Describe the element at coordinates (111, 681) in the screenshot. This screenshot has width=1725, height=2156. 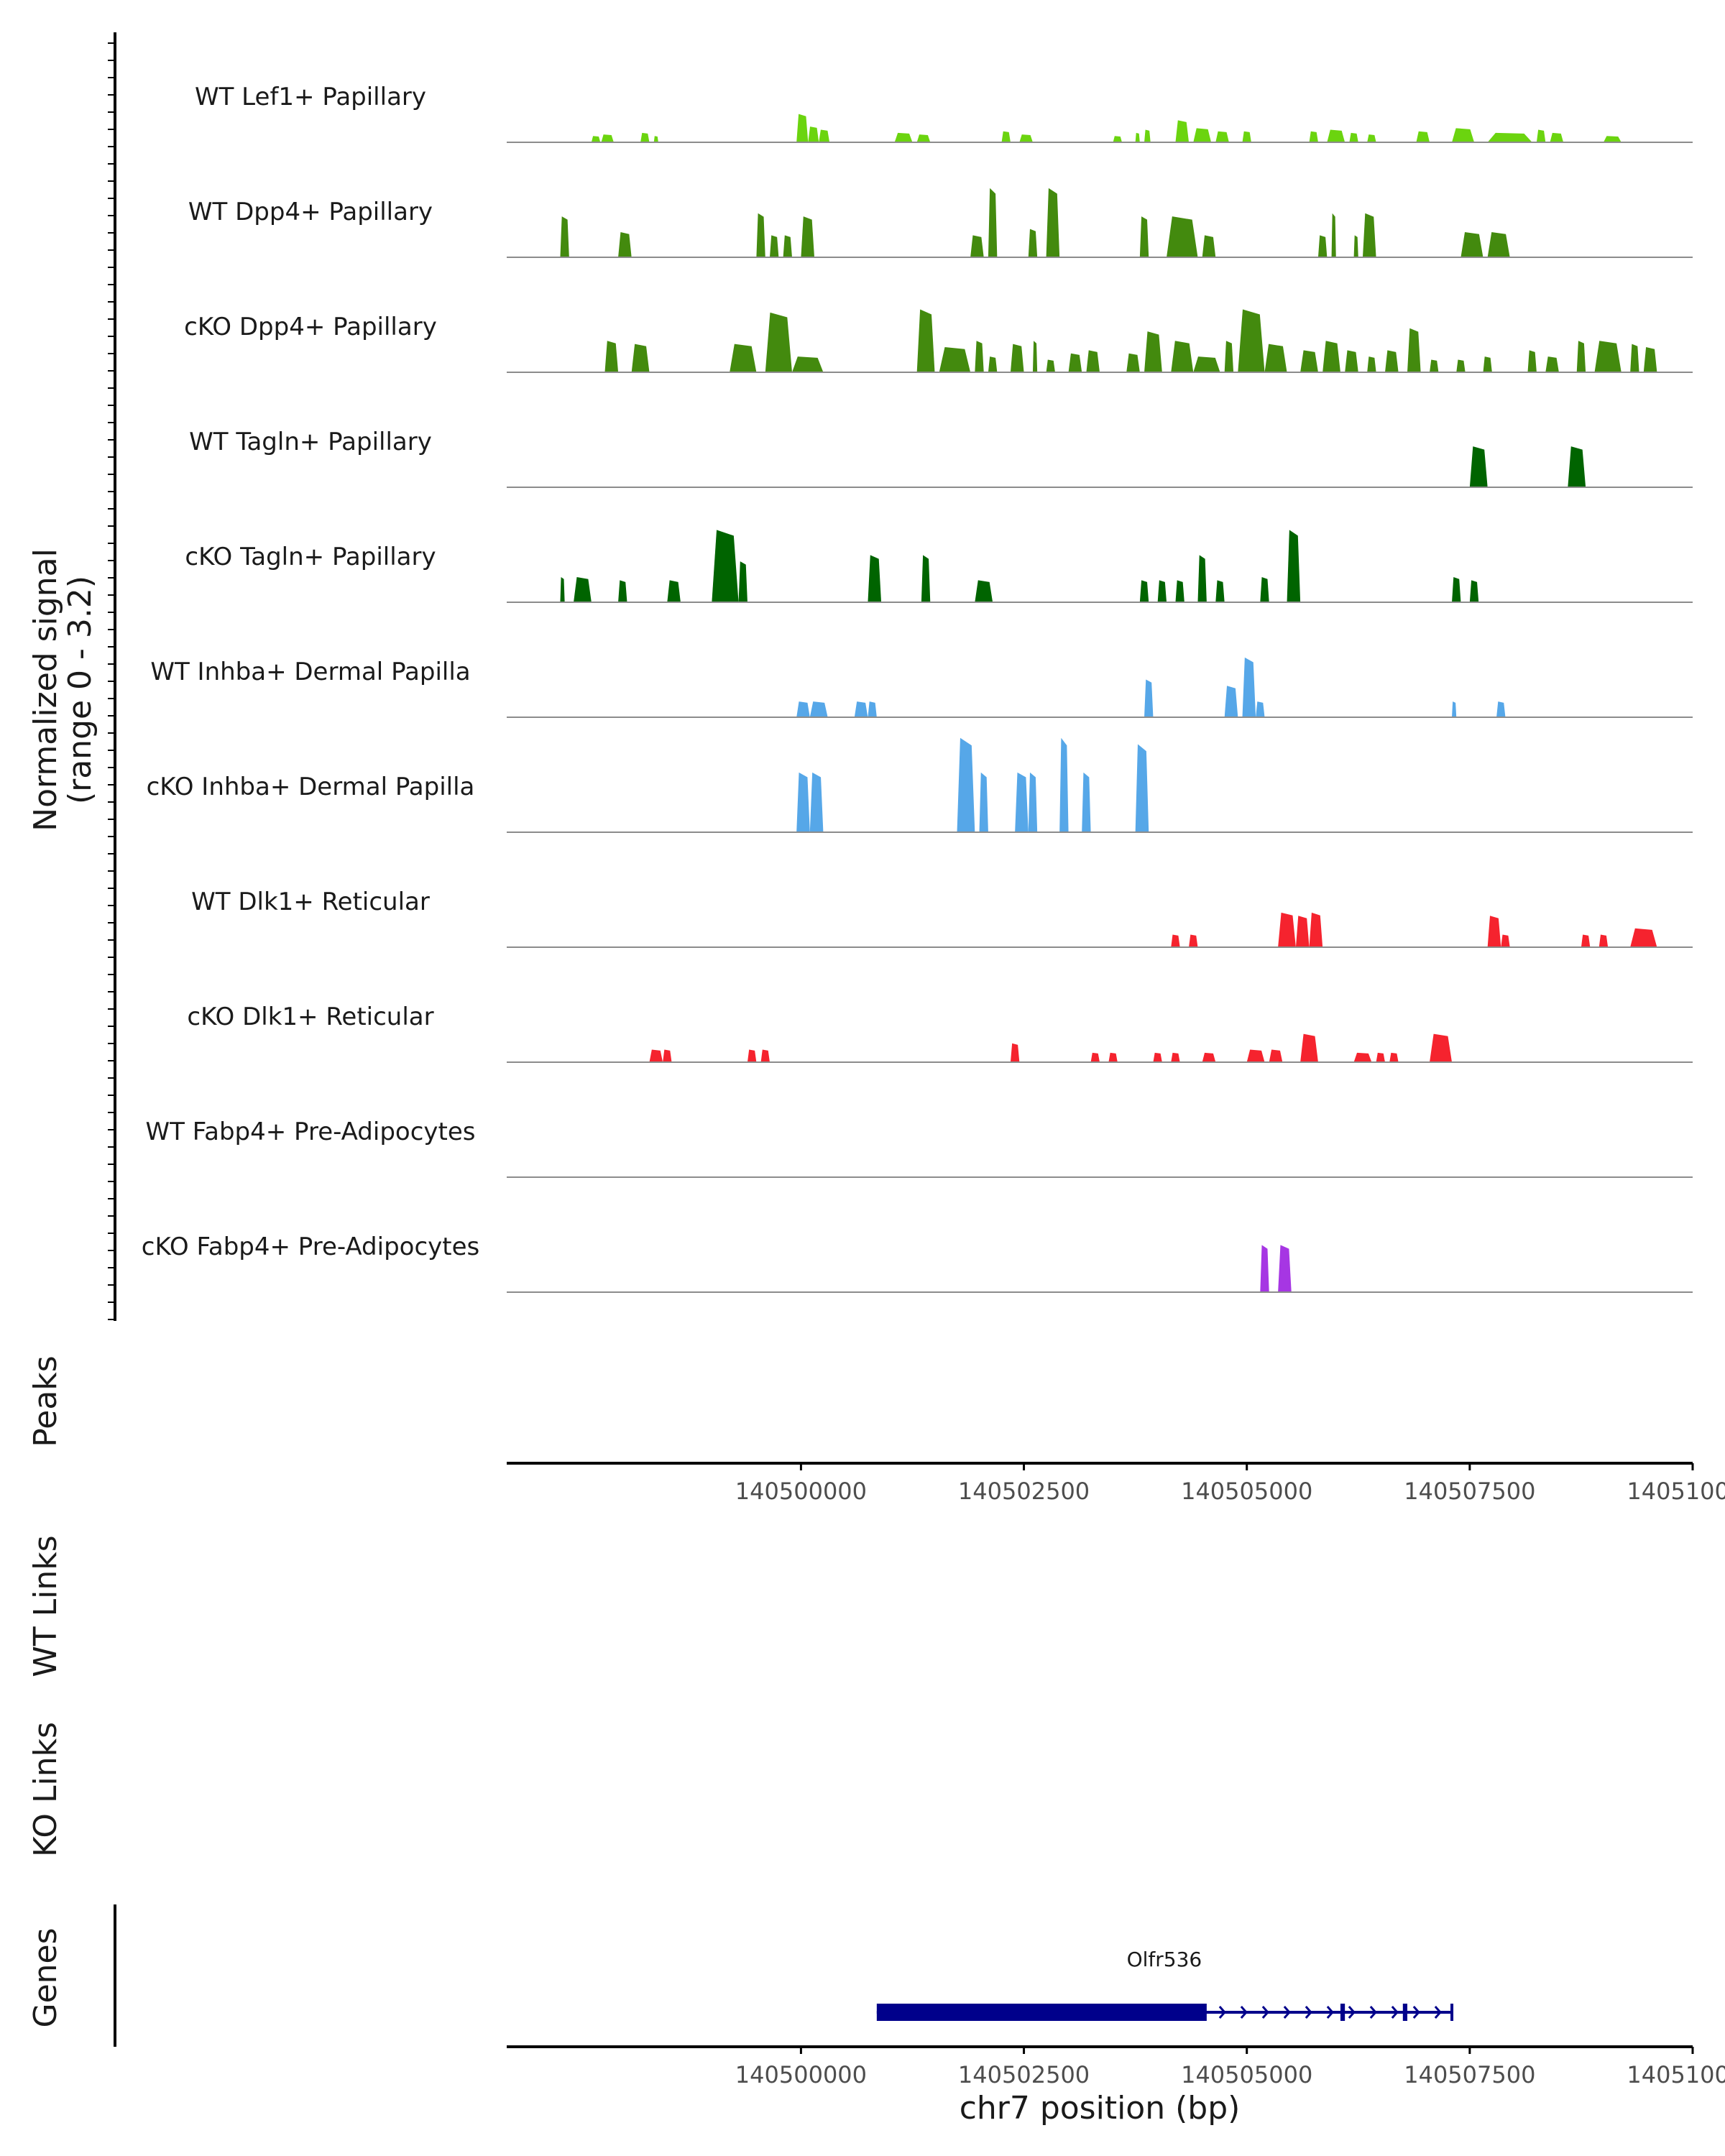
I see `coverage-y-ticks` at that location.